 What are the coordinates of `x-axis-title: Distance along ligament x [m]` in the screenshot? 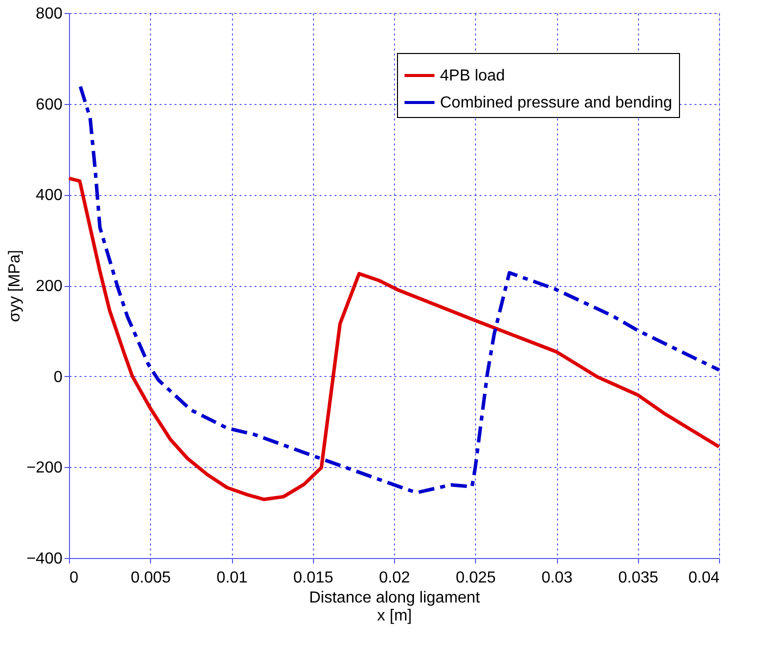 It's located at (394, 607).